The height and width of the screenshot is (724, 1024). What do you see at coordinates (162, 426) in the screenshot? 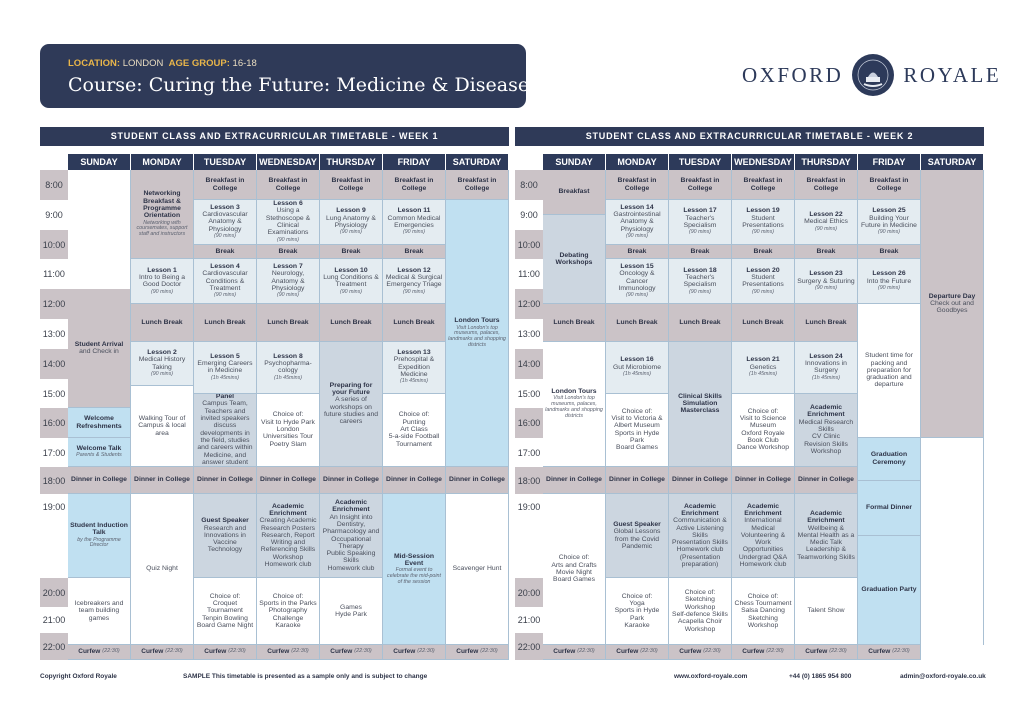
I see `schedule-event: Walking Tour of Campus & local area` at bounding box center [162, 426].